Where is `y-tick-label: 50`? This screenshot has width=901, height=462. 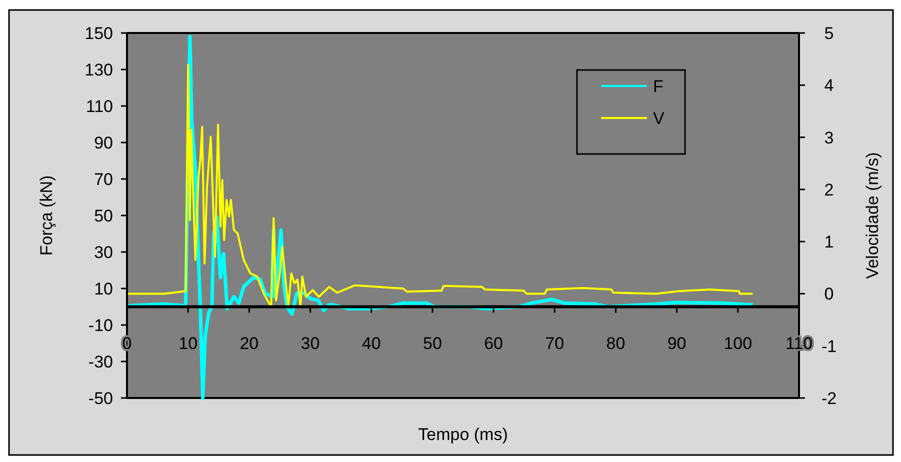
y-tick-label: 50 is located at coordinates (103, 216).